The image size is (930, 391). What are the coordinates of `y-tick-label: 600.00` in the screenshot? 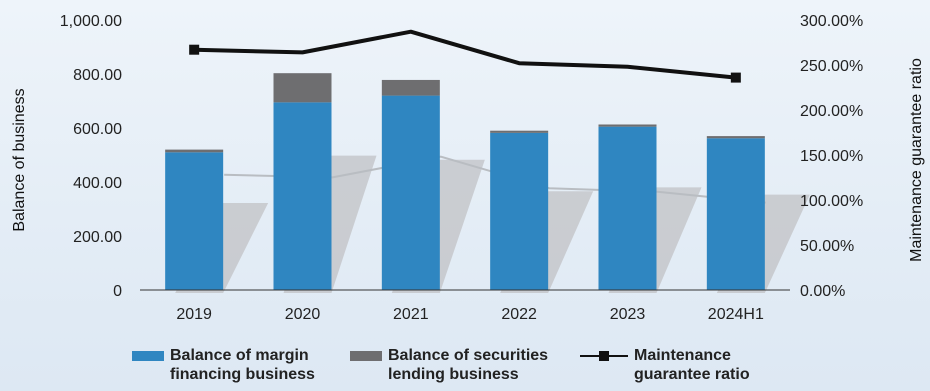 It's located at (97, 129).